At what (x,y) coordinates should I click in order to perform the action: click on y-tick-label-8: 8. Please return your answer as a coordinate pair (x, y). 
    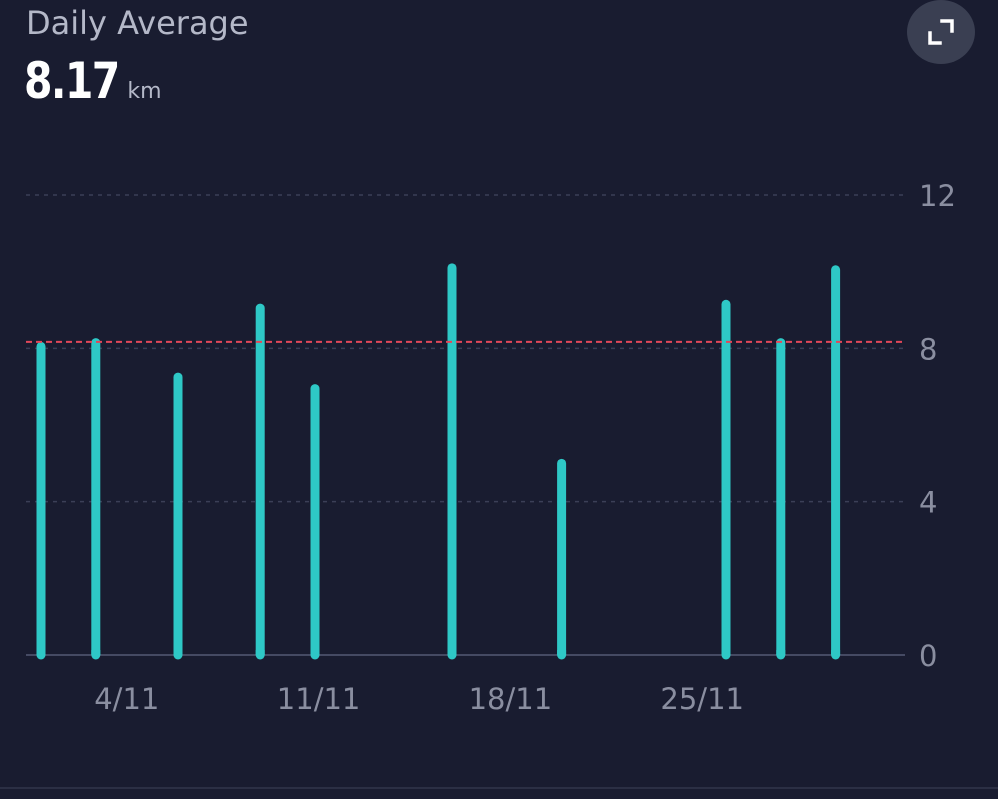
    Looking at the image, I should click on (928, 349).